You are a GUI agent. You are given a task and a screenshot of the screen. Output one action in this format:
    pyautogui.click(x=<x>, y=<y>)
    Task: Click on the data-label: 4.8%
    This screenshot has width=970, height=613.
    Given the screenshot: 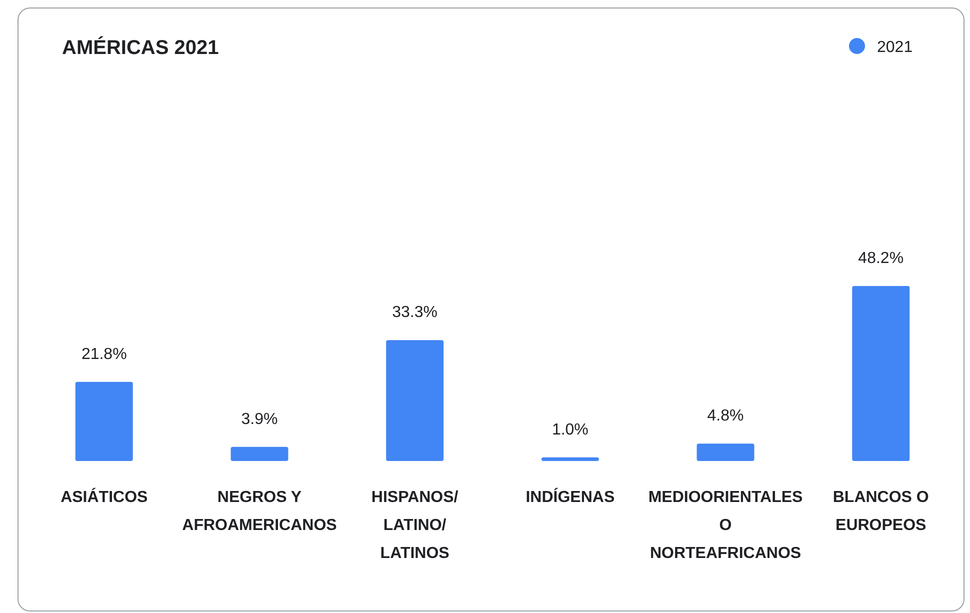 What is the action you would take?
    pyautogui.click(x=725, y=416)
    